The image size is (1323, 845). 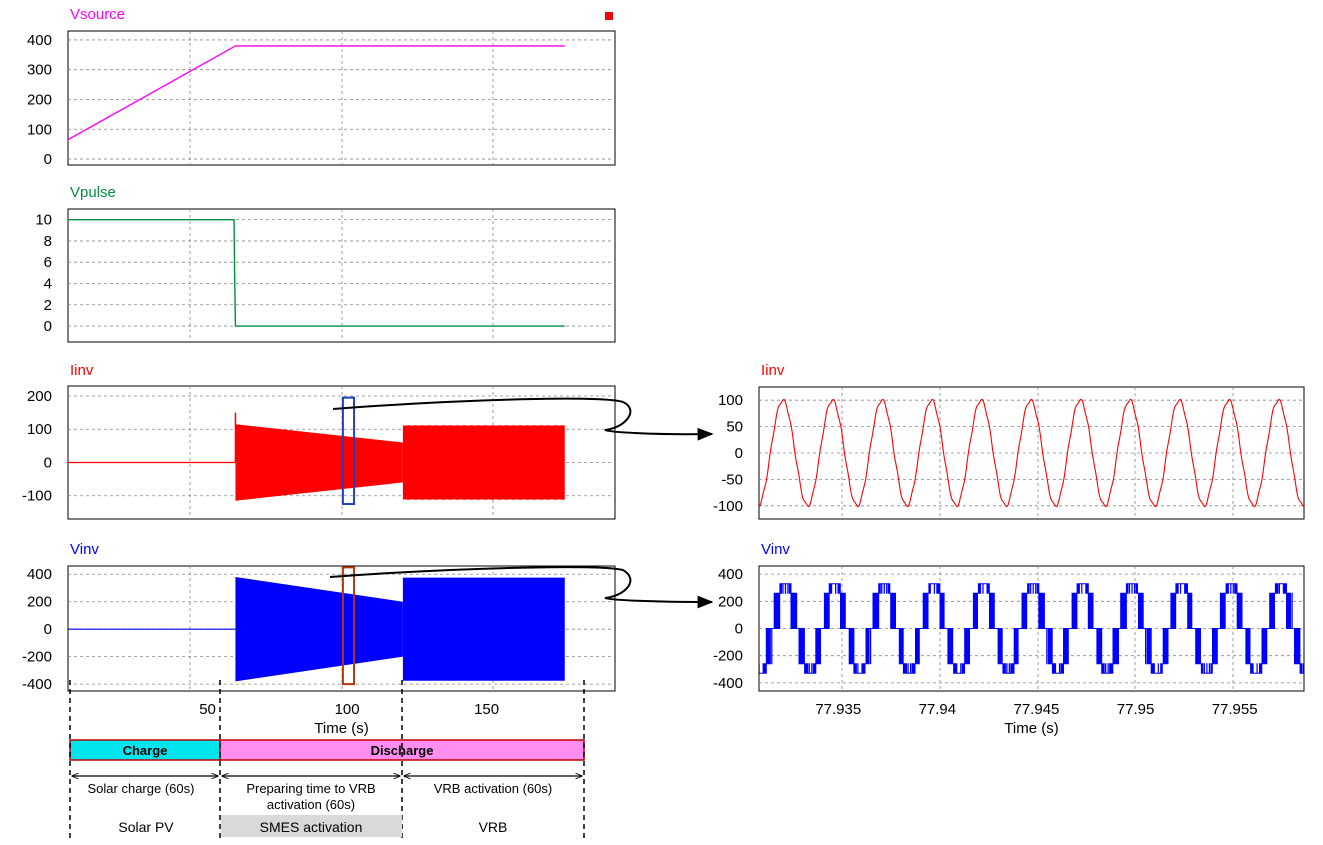 I want to click on discharge-bar, so click(x=402, y=750).